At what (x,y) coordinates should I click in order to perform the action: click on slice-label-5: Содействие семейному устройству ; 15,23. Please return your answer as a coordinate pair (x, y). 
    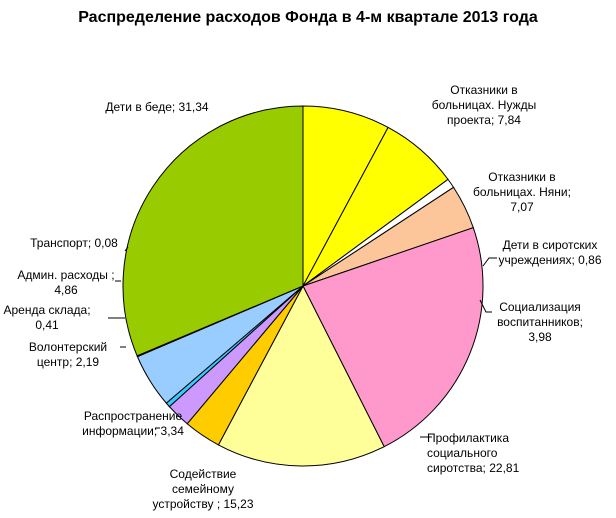
    Looking at the image, I should click on (202, 489).